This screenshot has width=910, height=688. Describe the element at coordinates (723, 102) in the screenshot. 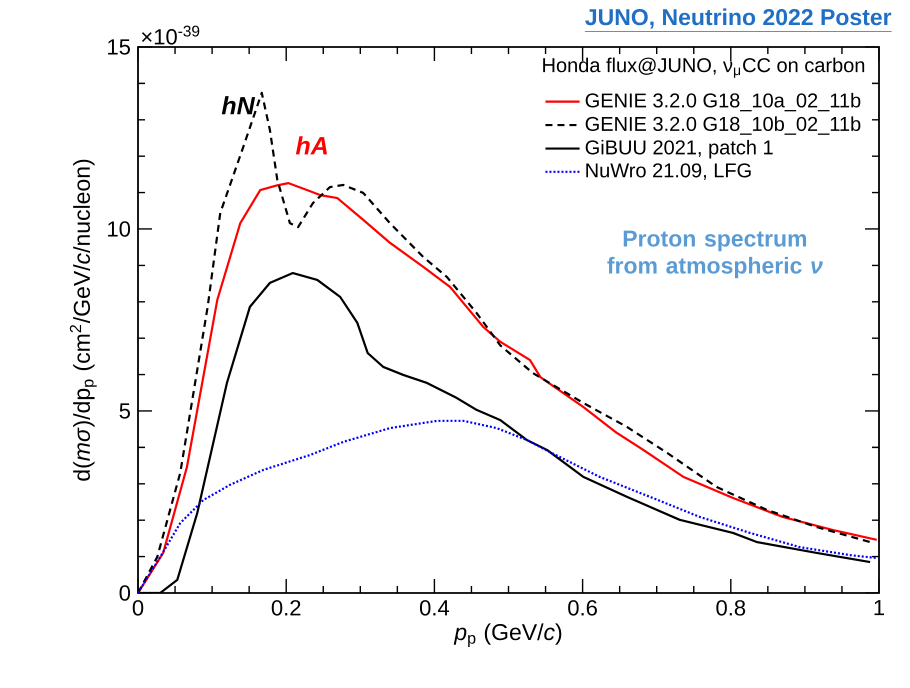

I see `legend-label: GENIE 3.2.0 G18_10a_02_11b` at that location.